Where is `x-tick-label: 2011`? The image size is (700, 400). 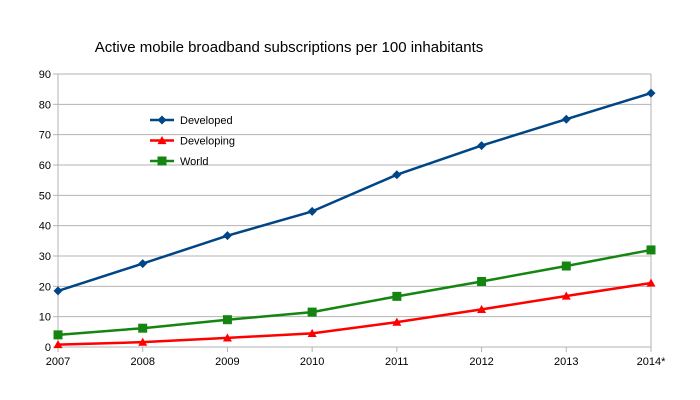 x-tick-label: 2011 is located at coordinates (397, 362).